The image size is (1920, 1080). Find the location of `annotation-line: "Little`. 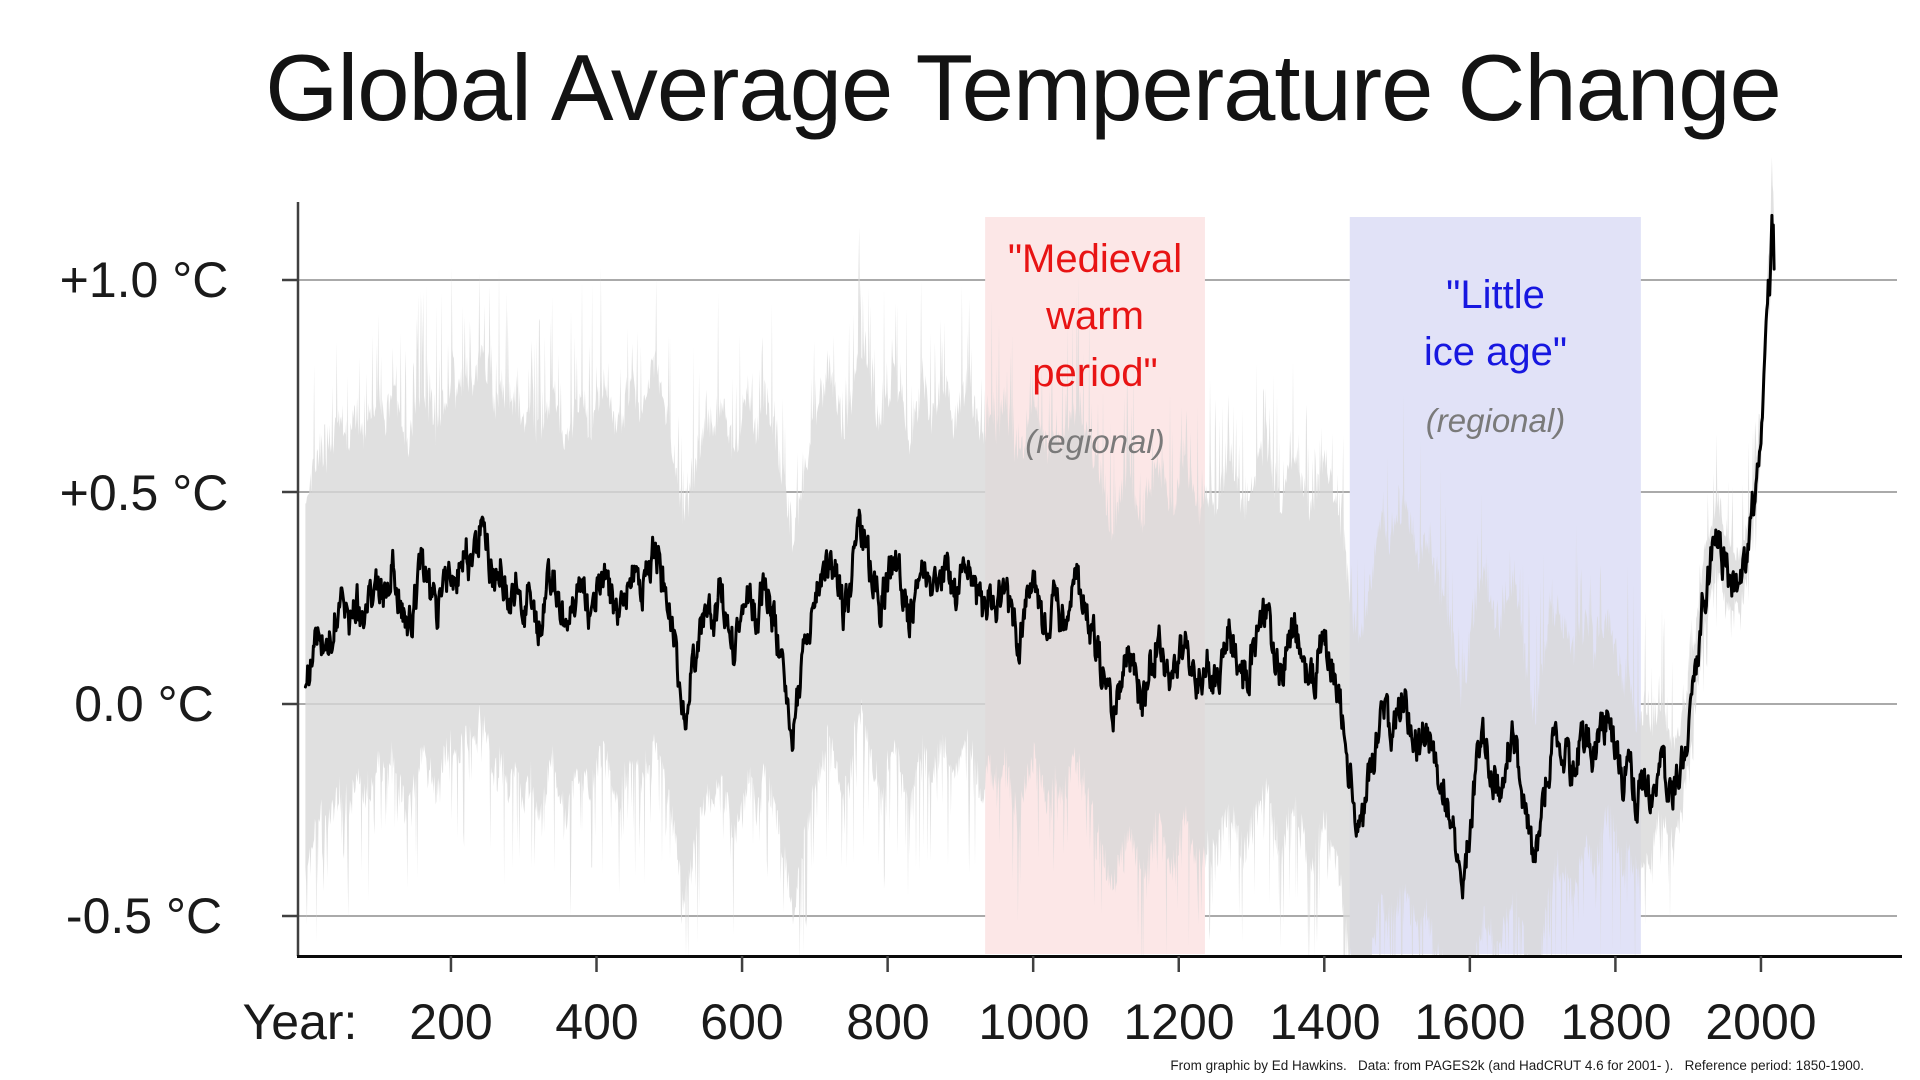

annotation-line: "Little is located at coordinates (1495, 295).